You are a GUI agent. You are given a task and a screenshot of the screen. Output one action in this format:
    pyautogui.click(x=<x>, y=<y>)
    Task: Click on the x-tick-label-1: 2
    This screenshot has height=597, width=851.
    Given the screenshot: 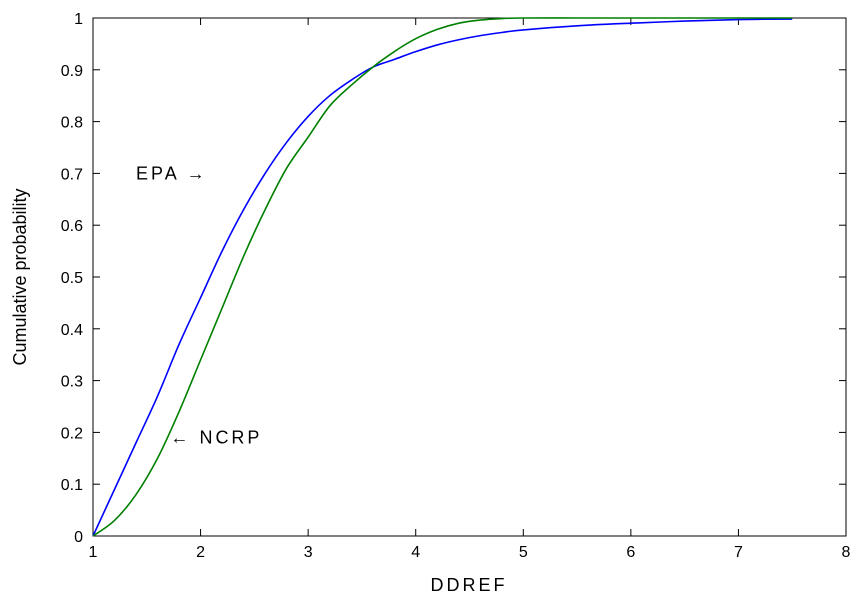 What is the action you would take?
    pyautogui.click(x=200, y=552)
    